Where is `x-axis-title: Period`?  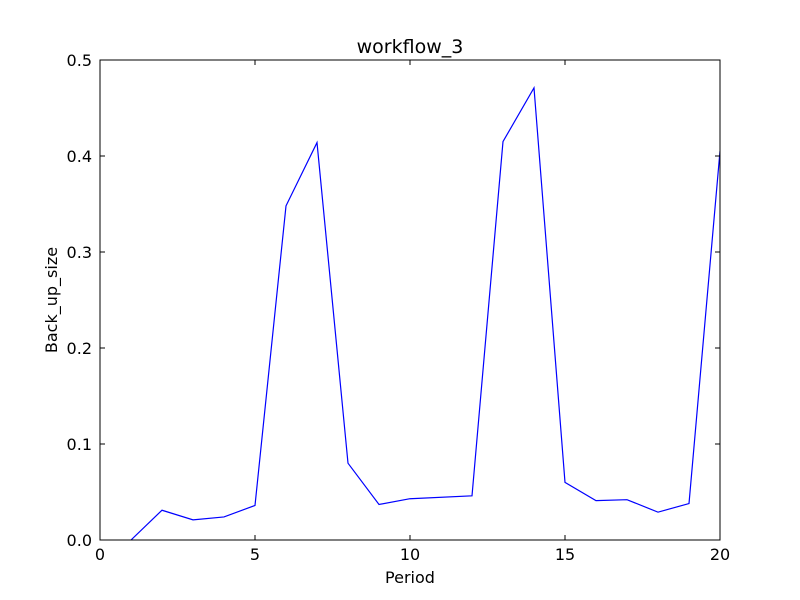 x-axis-title: Period is located at coordinates (410, 577).